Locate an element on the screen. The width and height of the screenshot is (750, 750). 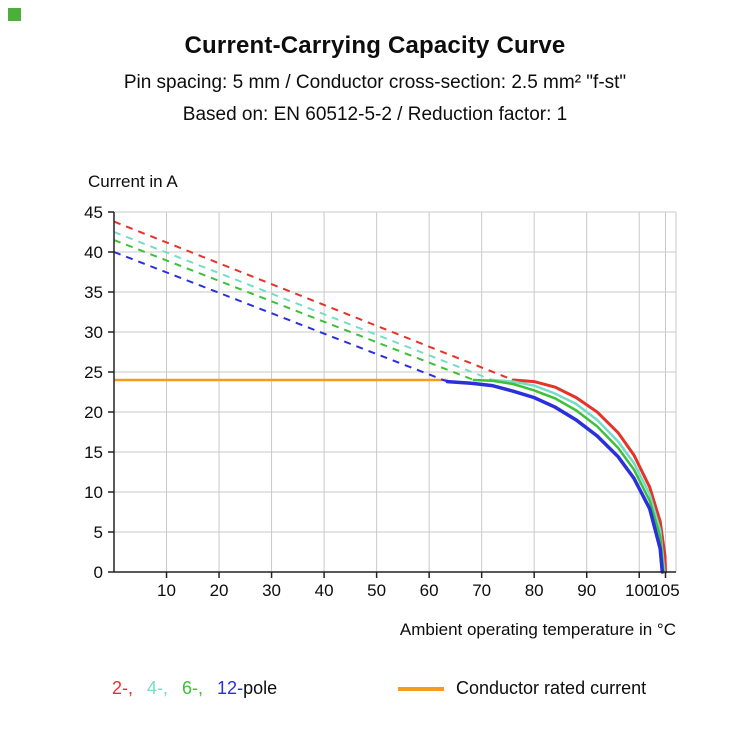
y-tick-label: 35 is located at coordinates (93, 292).